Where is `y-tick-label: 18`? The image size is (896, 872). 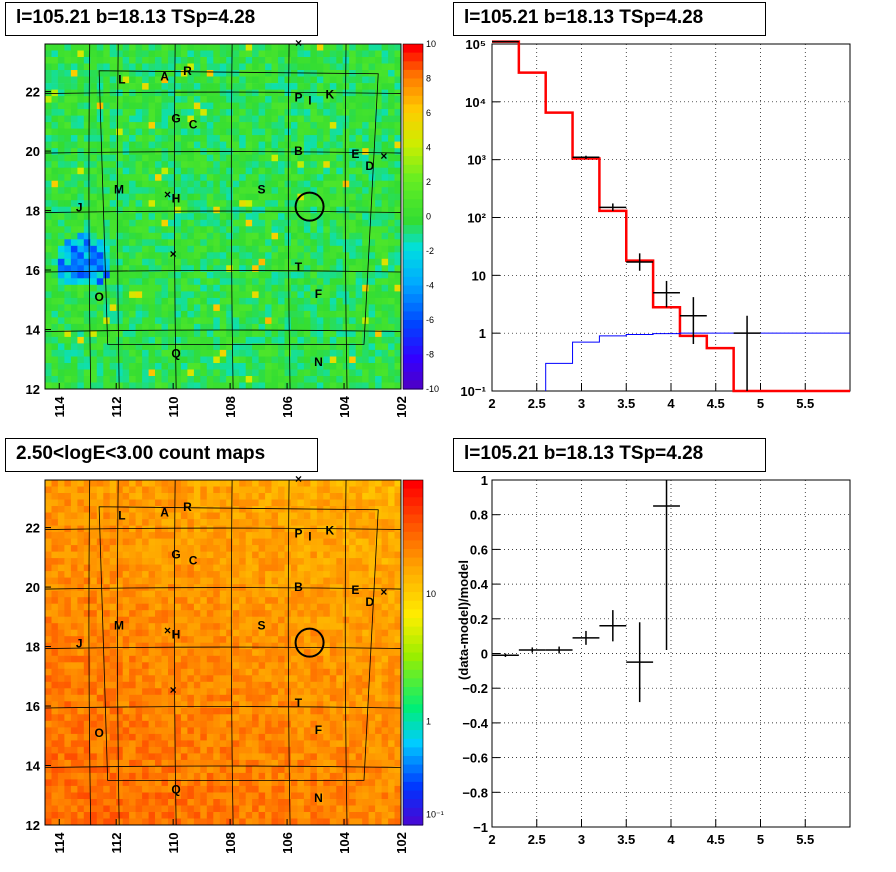 y-tick-label: 18 is located at coordinates (33, 647).